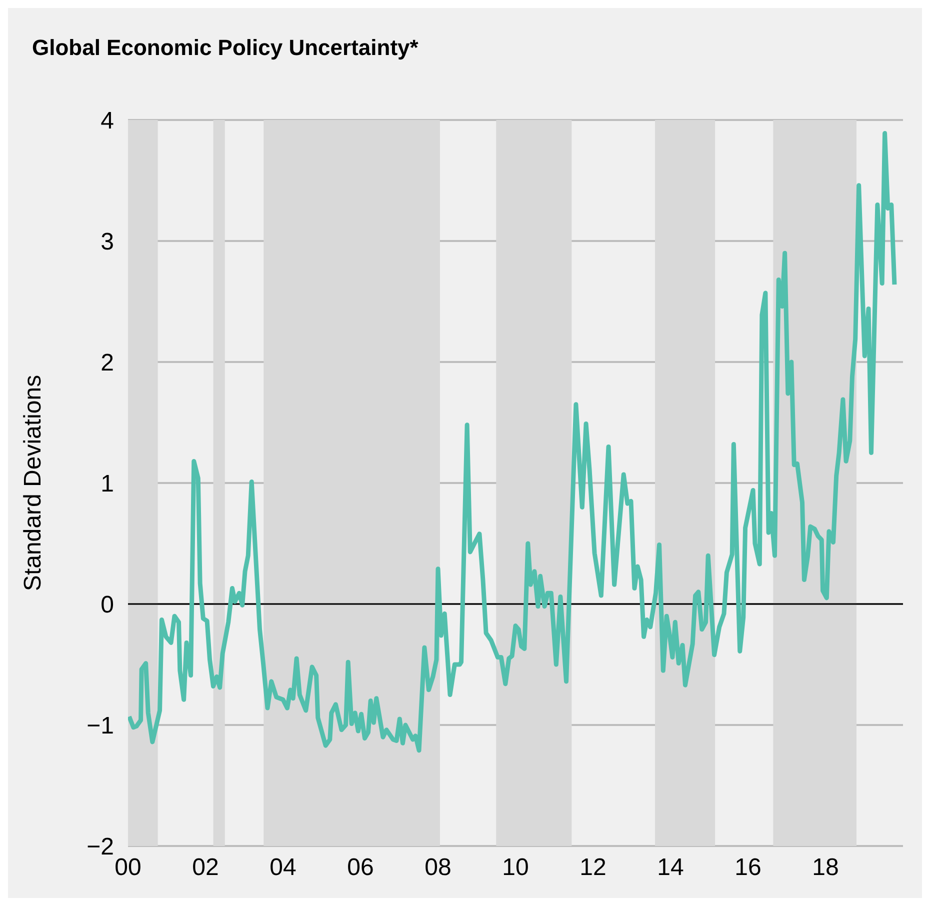 The width and height of the screenshot is (930, 904). I want to click on y-tick-label: 2, so click(107, 363).